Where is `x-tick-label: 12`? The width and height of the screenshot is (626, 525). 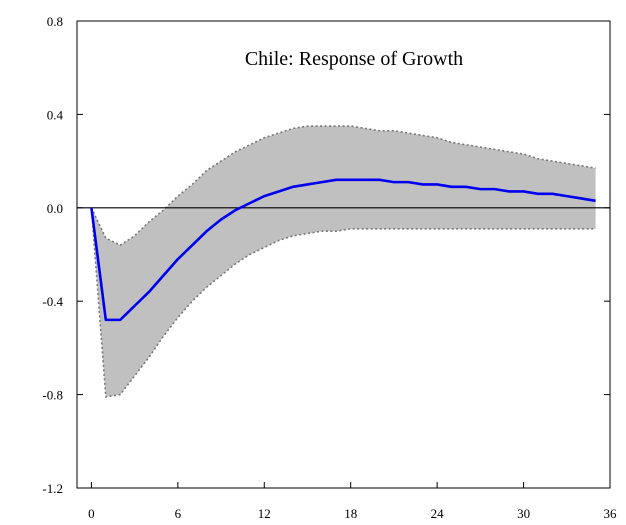
x-tick-label: 12 is located at coordinates (264, 513).